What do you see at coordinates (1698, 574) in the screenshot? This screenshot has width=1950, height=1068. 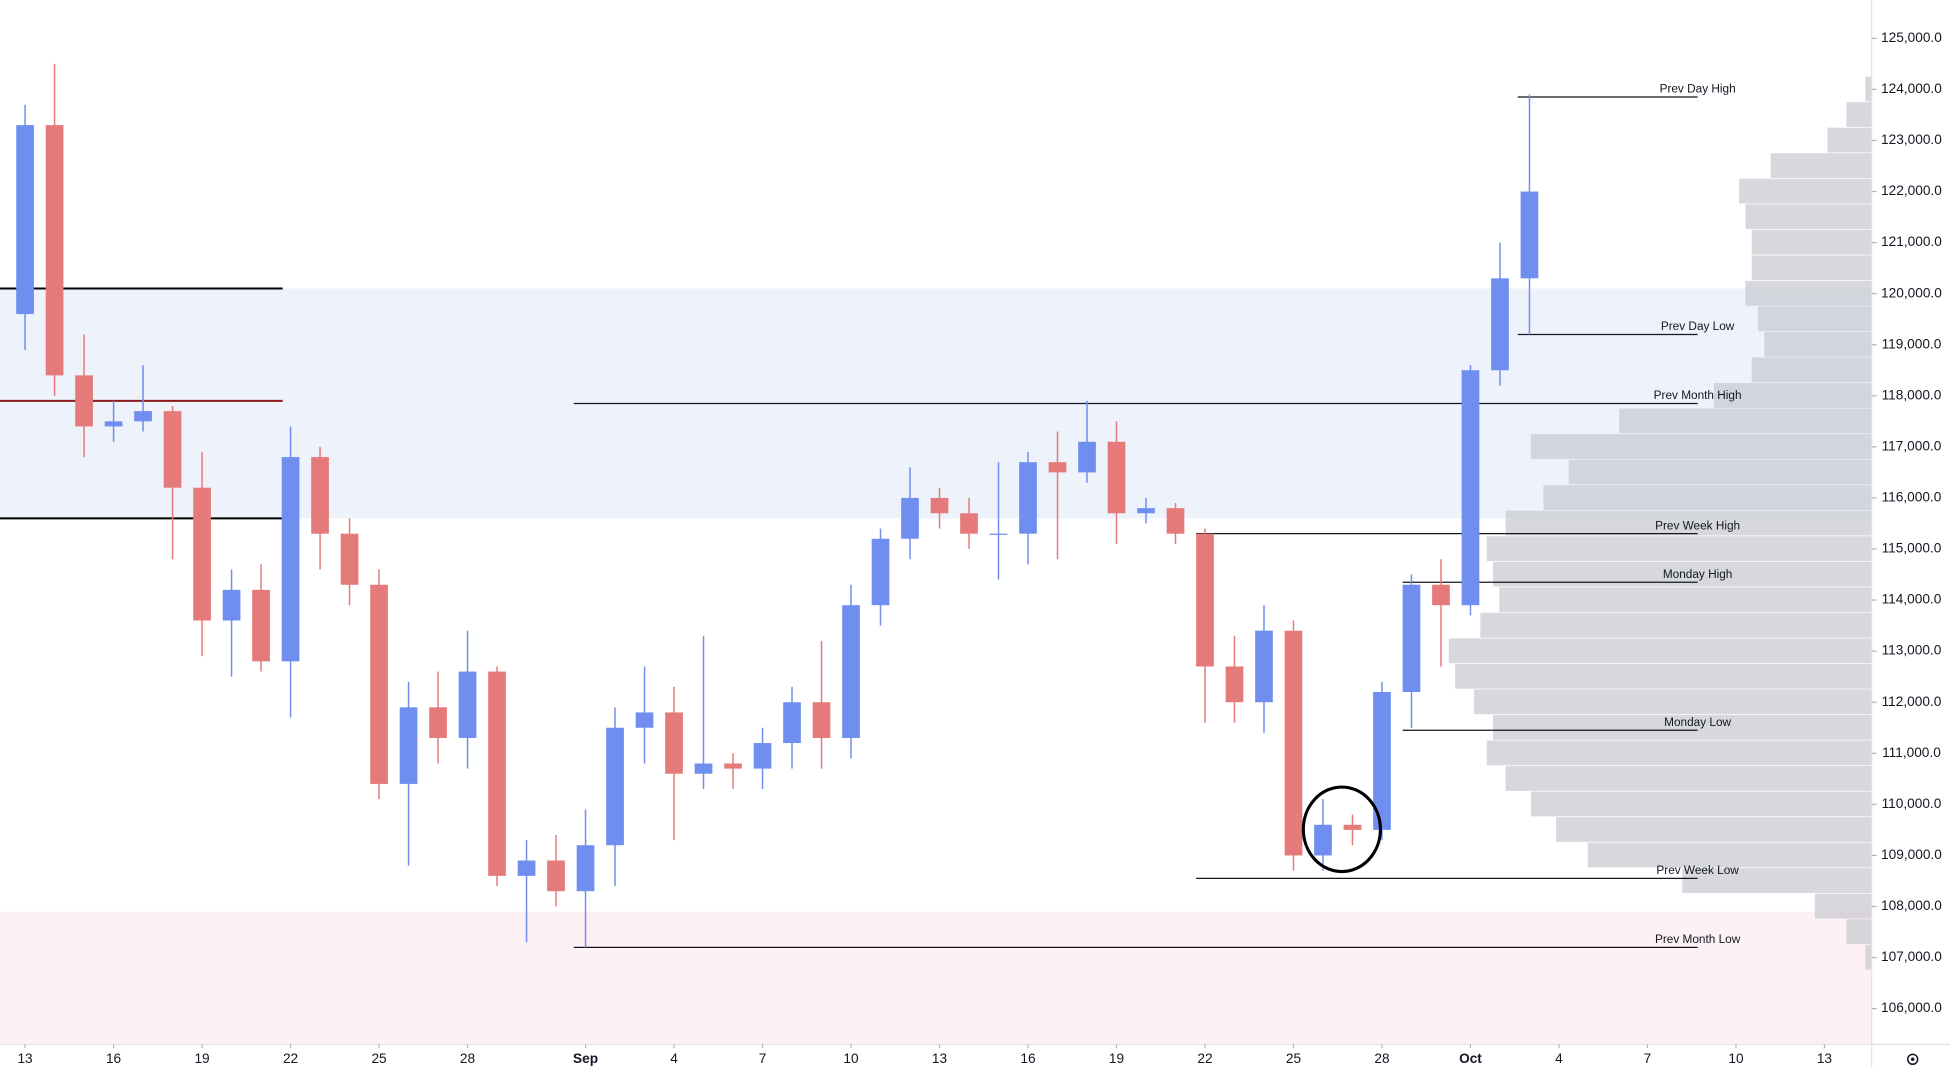 I see `level-label: Monday High` at bounding box center [1698, 574].